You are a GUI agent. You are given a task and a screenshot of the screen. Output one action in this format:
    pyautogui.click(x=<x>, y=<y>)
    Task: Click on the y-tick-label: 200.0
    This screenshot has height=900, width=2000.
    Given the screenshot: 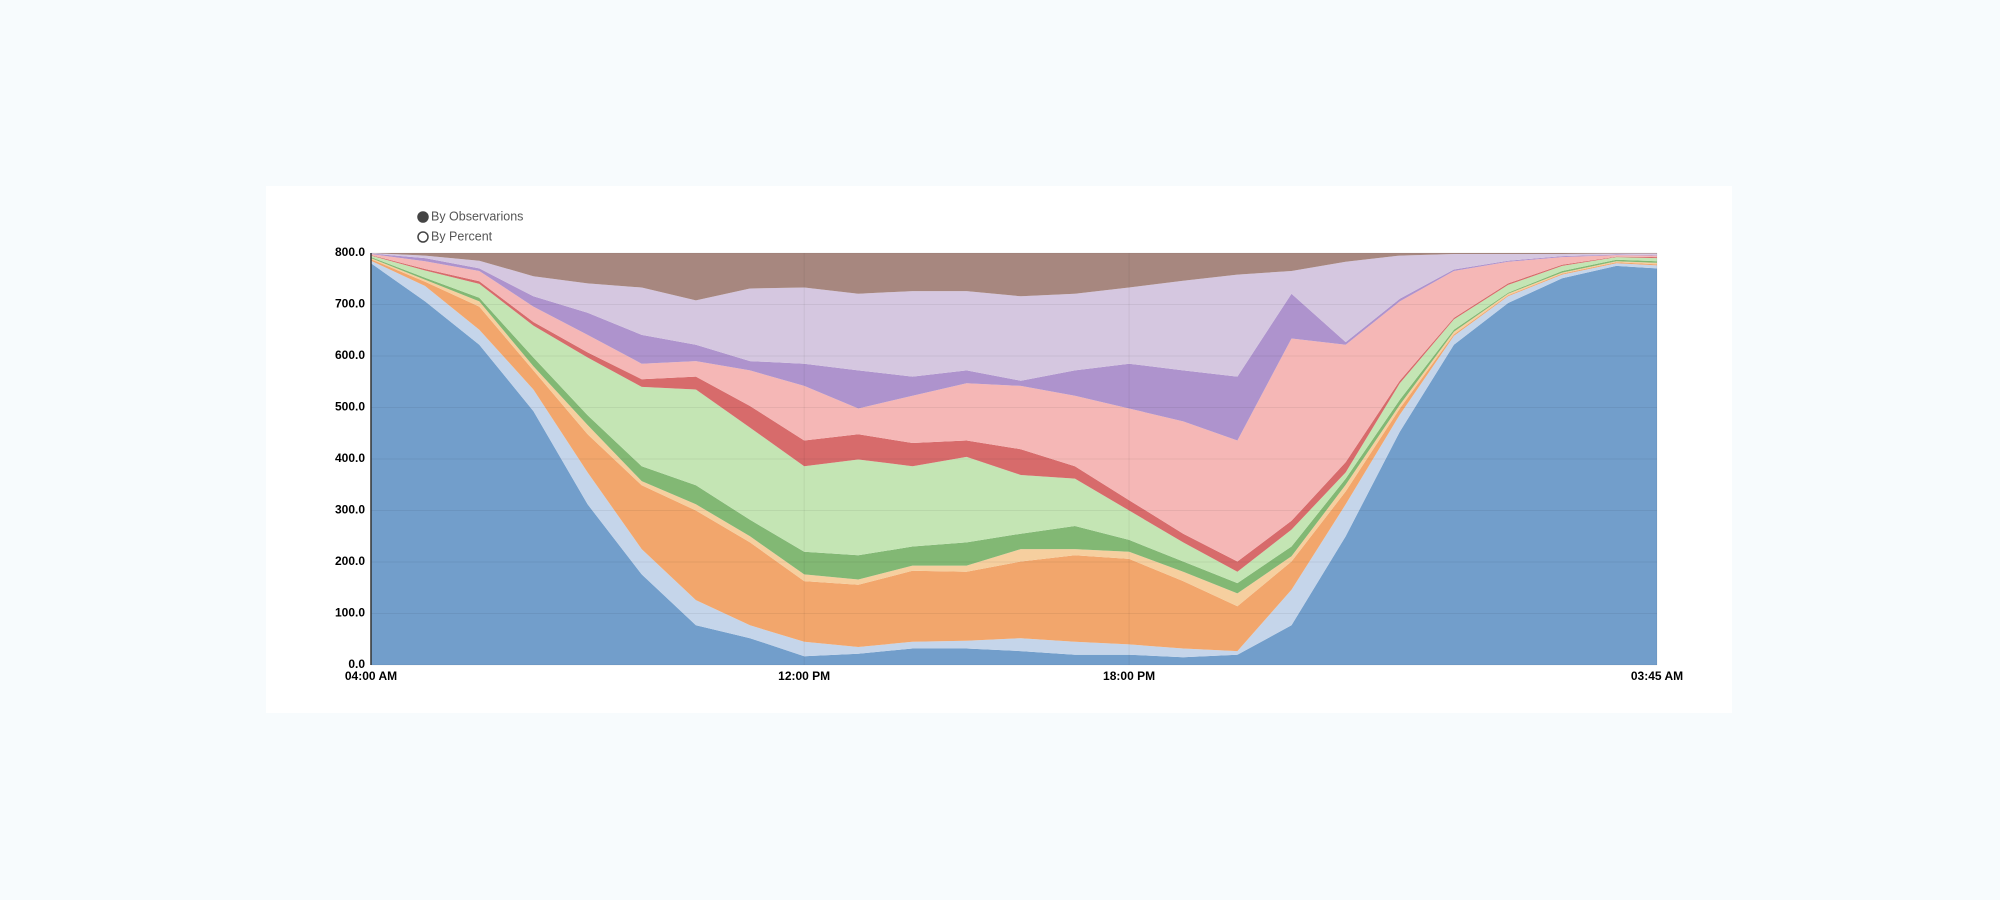 What is the action you would take?
    pyautogui.click(x=350, y=561)
    